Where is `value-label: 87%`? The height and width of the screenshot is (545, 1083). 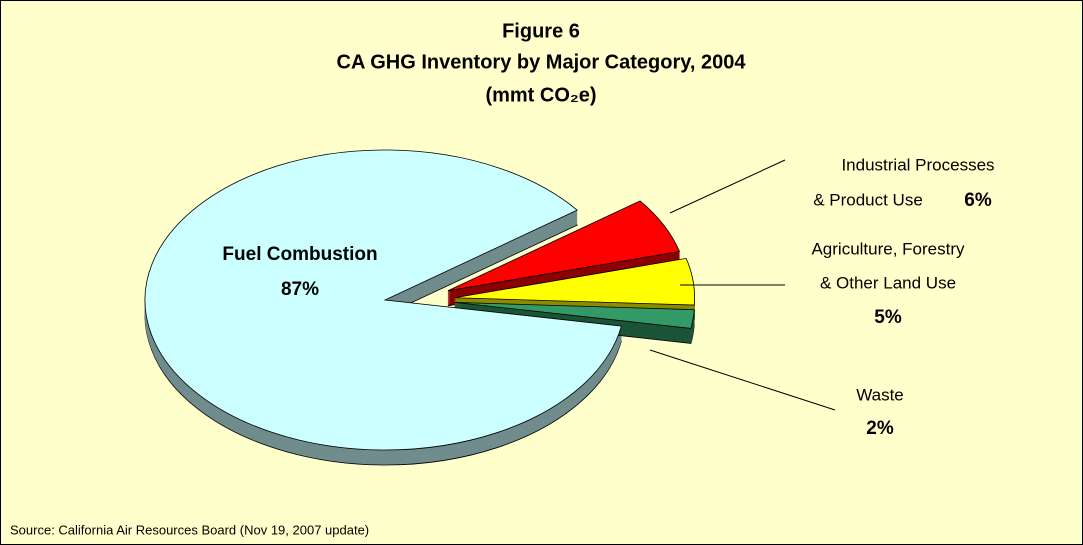 value-label: 87% is located at coordinates (300, 289).